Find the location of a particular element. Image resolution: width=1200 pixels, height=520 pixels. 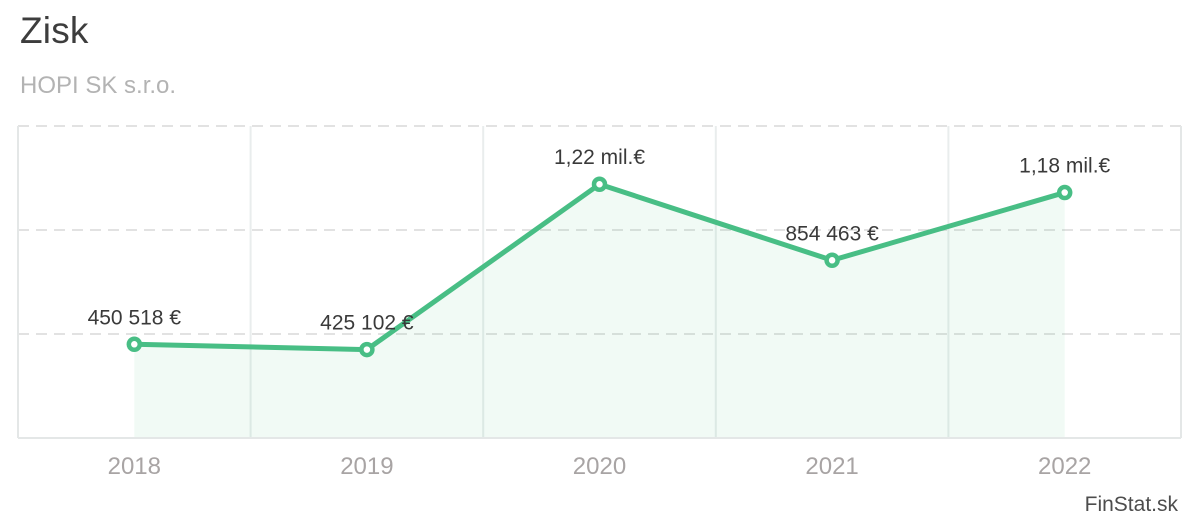

data-point-label: 1,22 mil.€ is located at coordinates (599, 157).